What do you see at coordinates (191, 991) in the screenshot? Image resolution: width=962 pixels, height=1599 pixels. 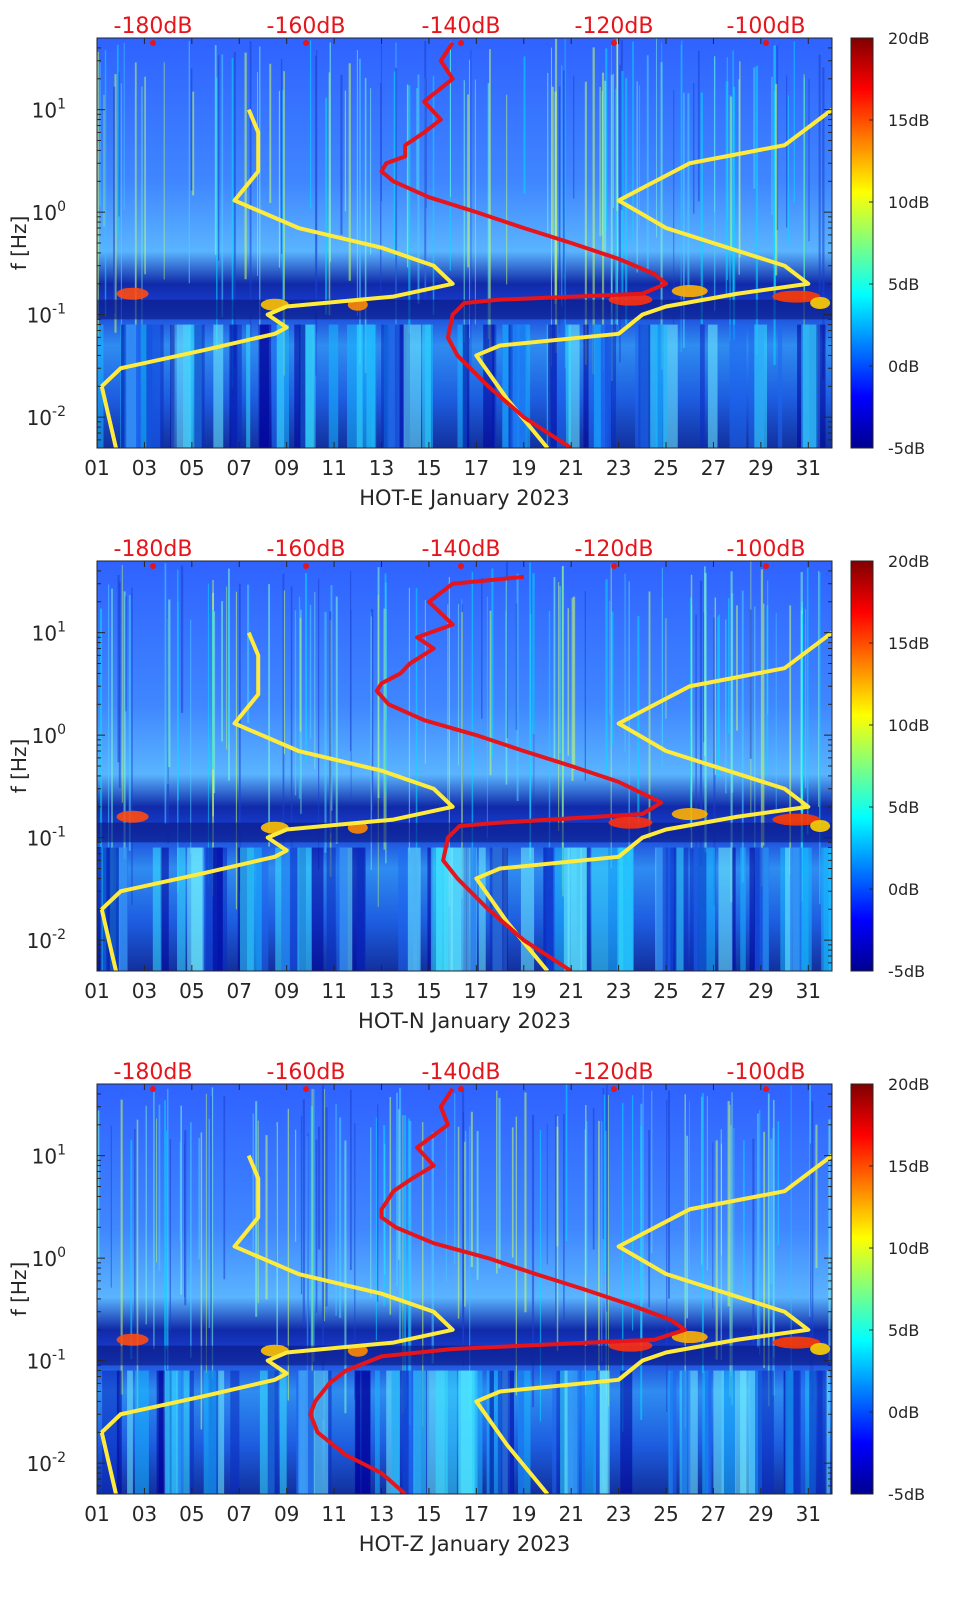 I see `x-tick-label: 05` at bounding box center [191, 991].